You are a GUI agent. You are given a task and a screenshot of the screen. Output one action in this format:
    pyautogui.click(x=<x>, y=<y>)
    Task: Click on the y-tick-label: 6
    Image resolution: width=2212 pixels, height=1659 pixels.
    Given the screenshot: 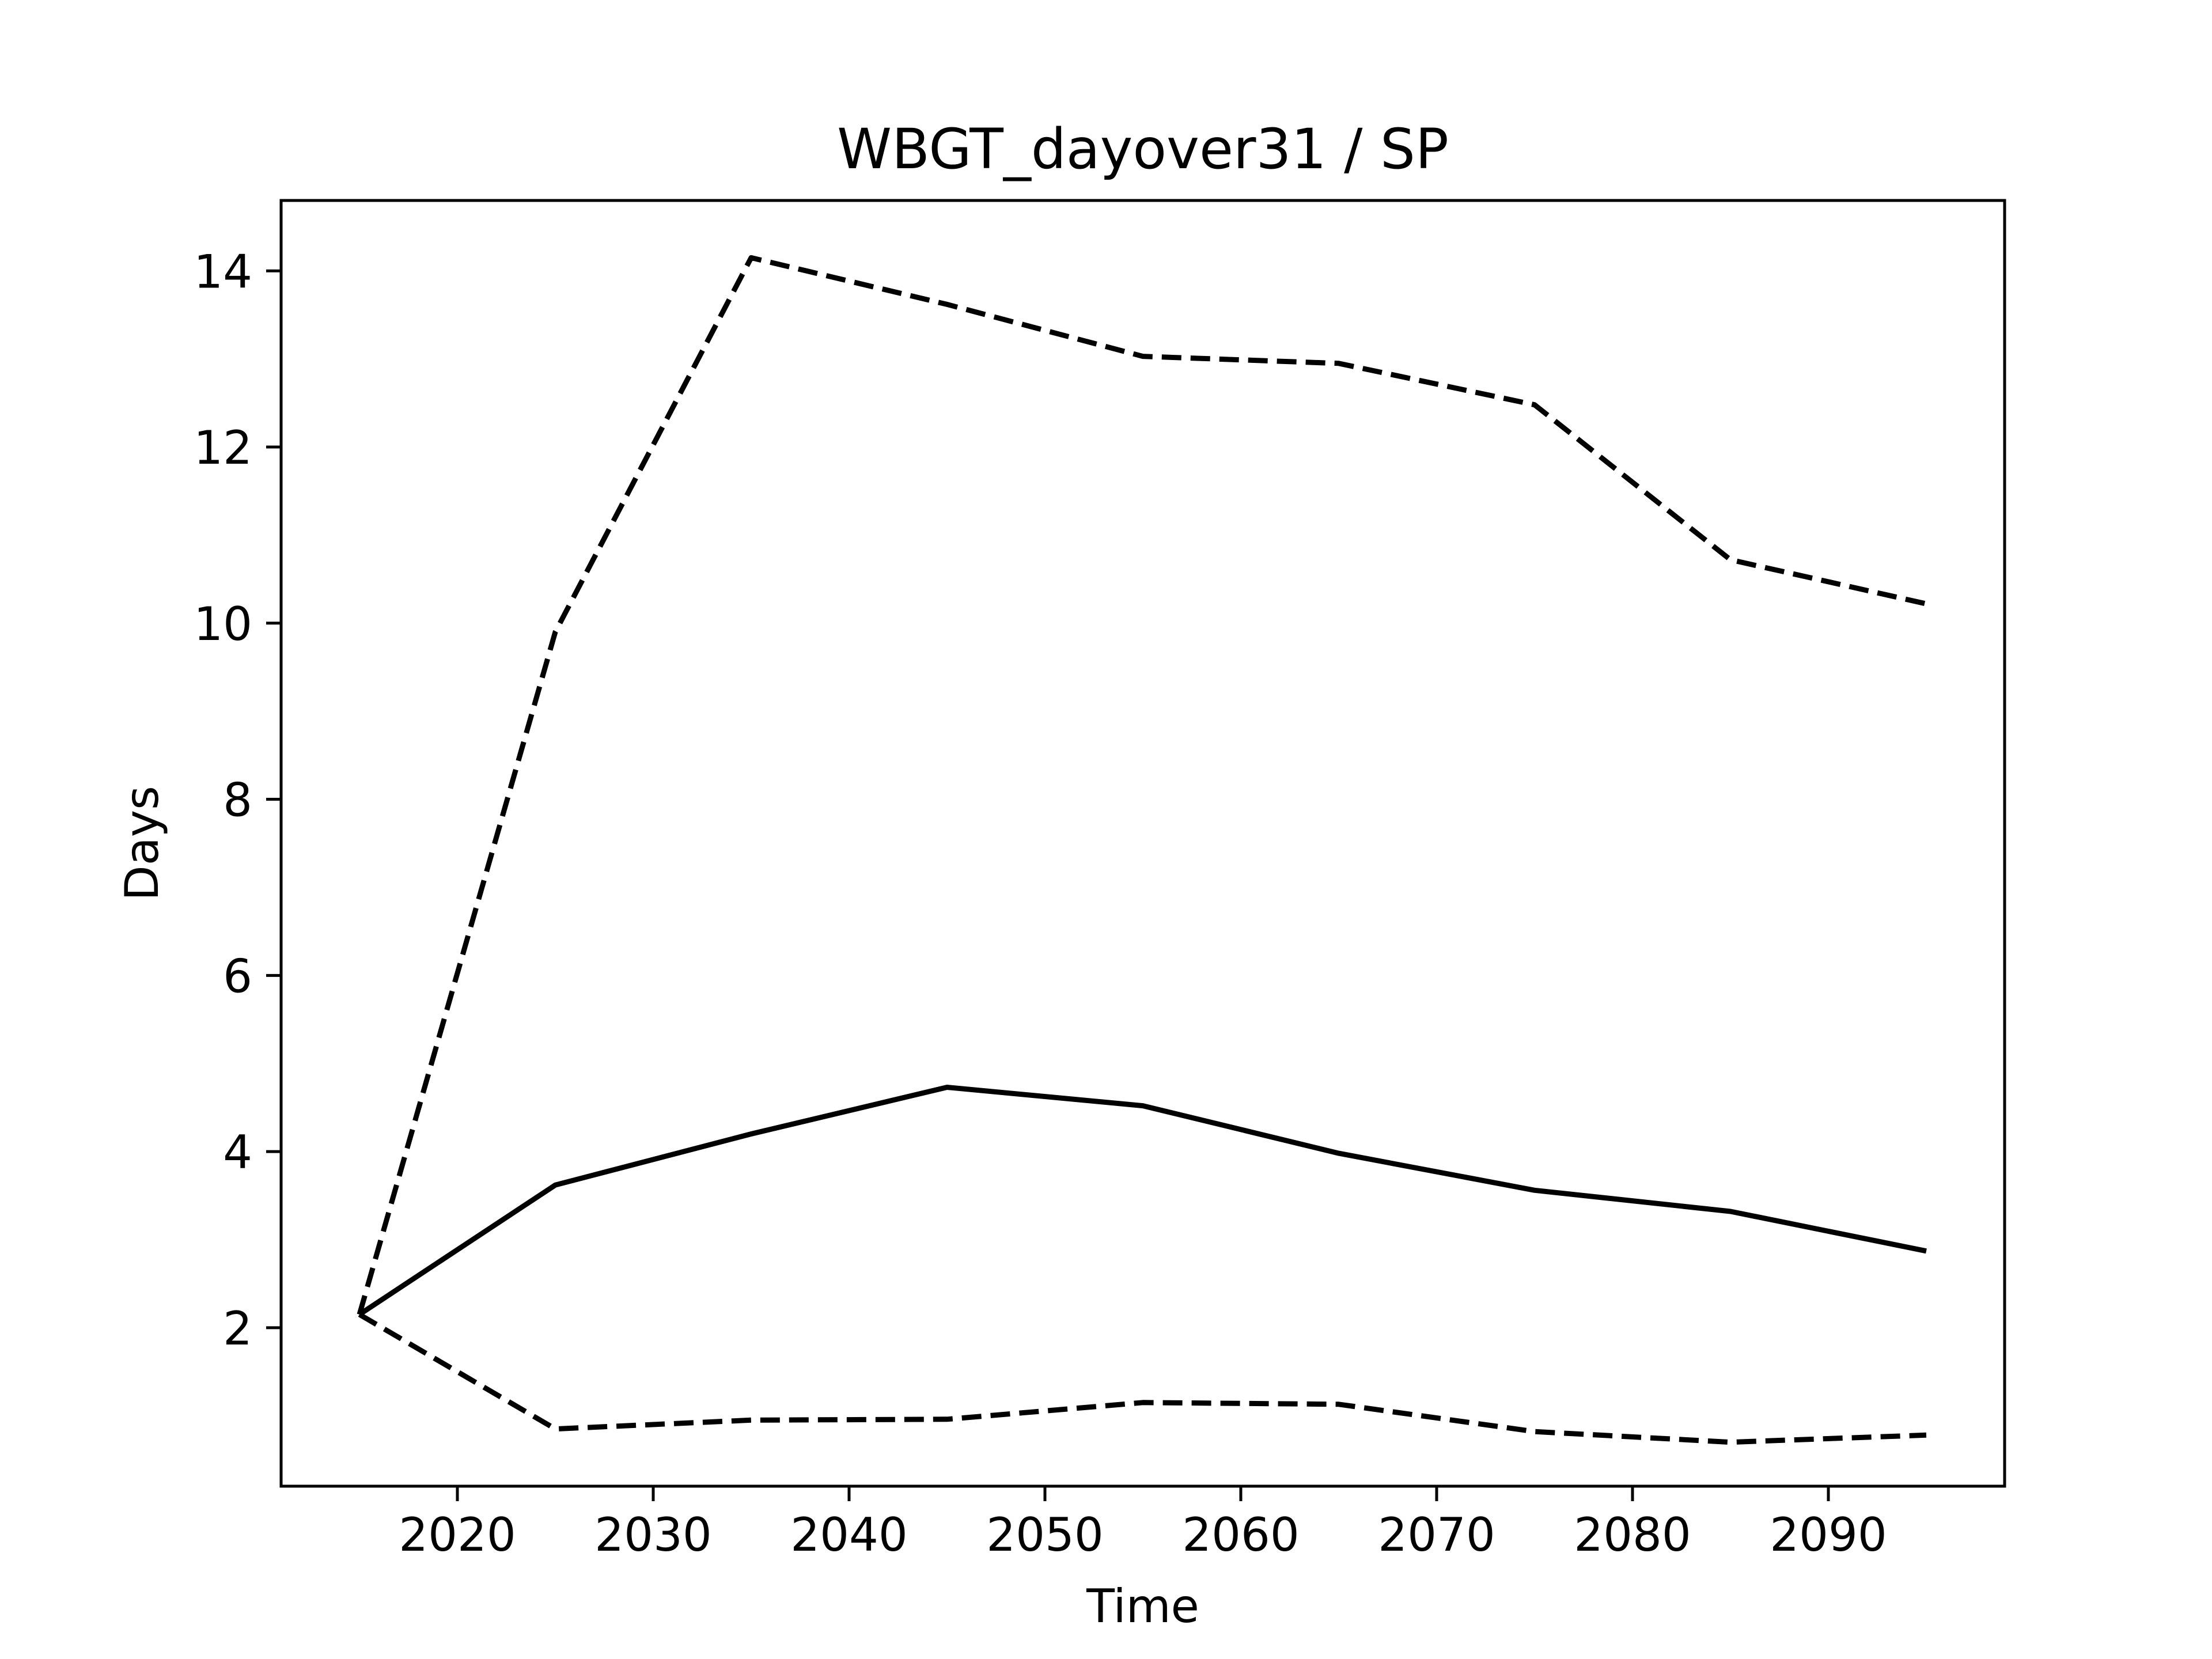 What is the action you would take?
    pyautogui.click(x=237, y=976)
    